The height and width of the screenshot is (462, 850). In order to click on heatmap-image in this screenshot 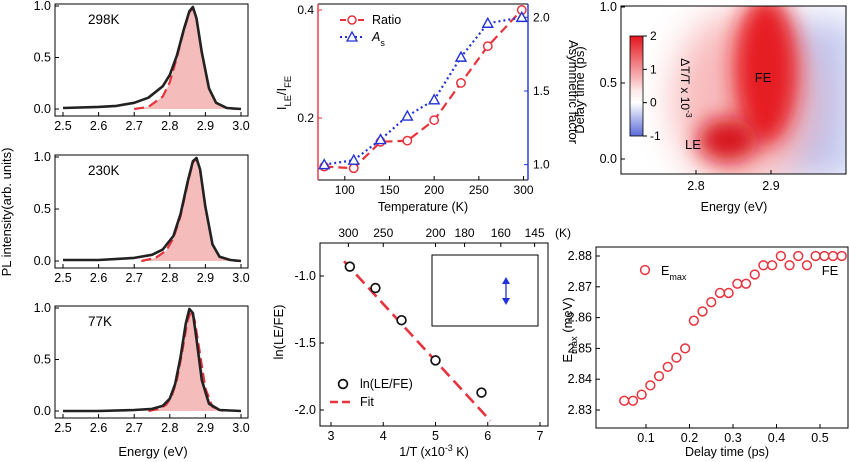, I will do `click(733, 90)`.